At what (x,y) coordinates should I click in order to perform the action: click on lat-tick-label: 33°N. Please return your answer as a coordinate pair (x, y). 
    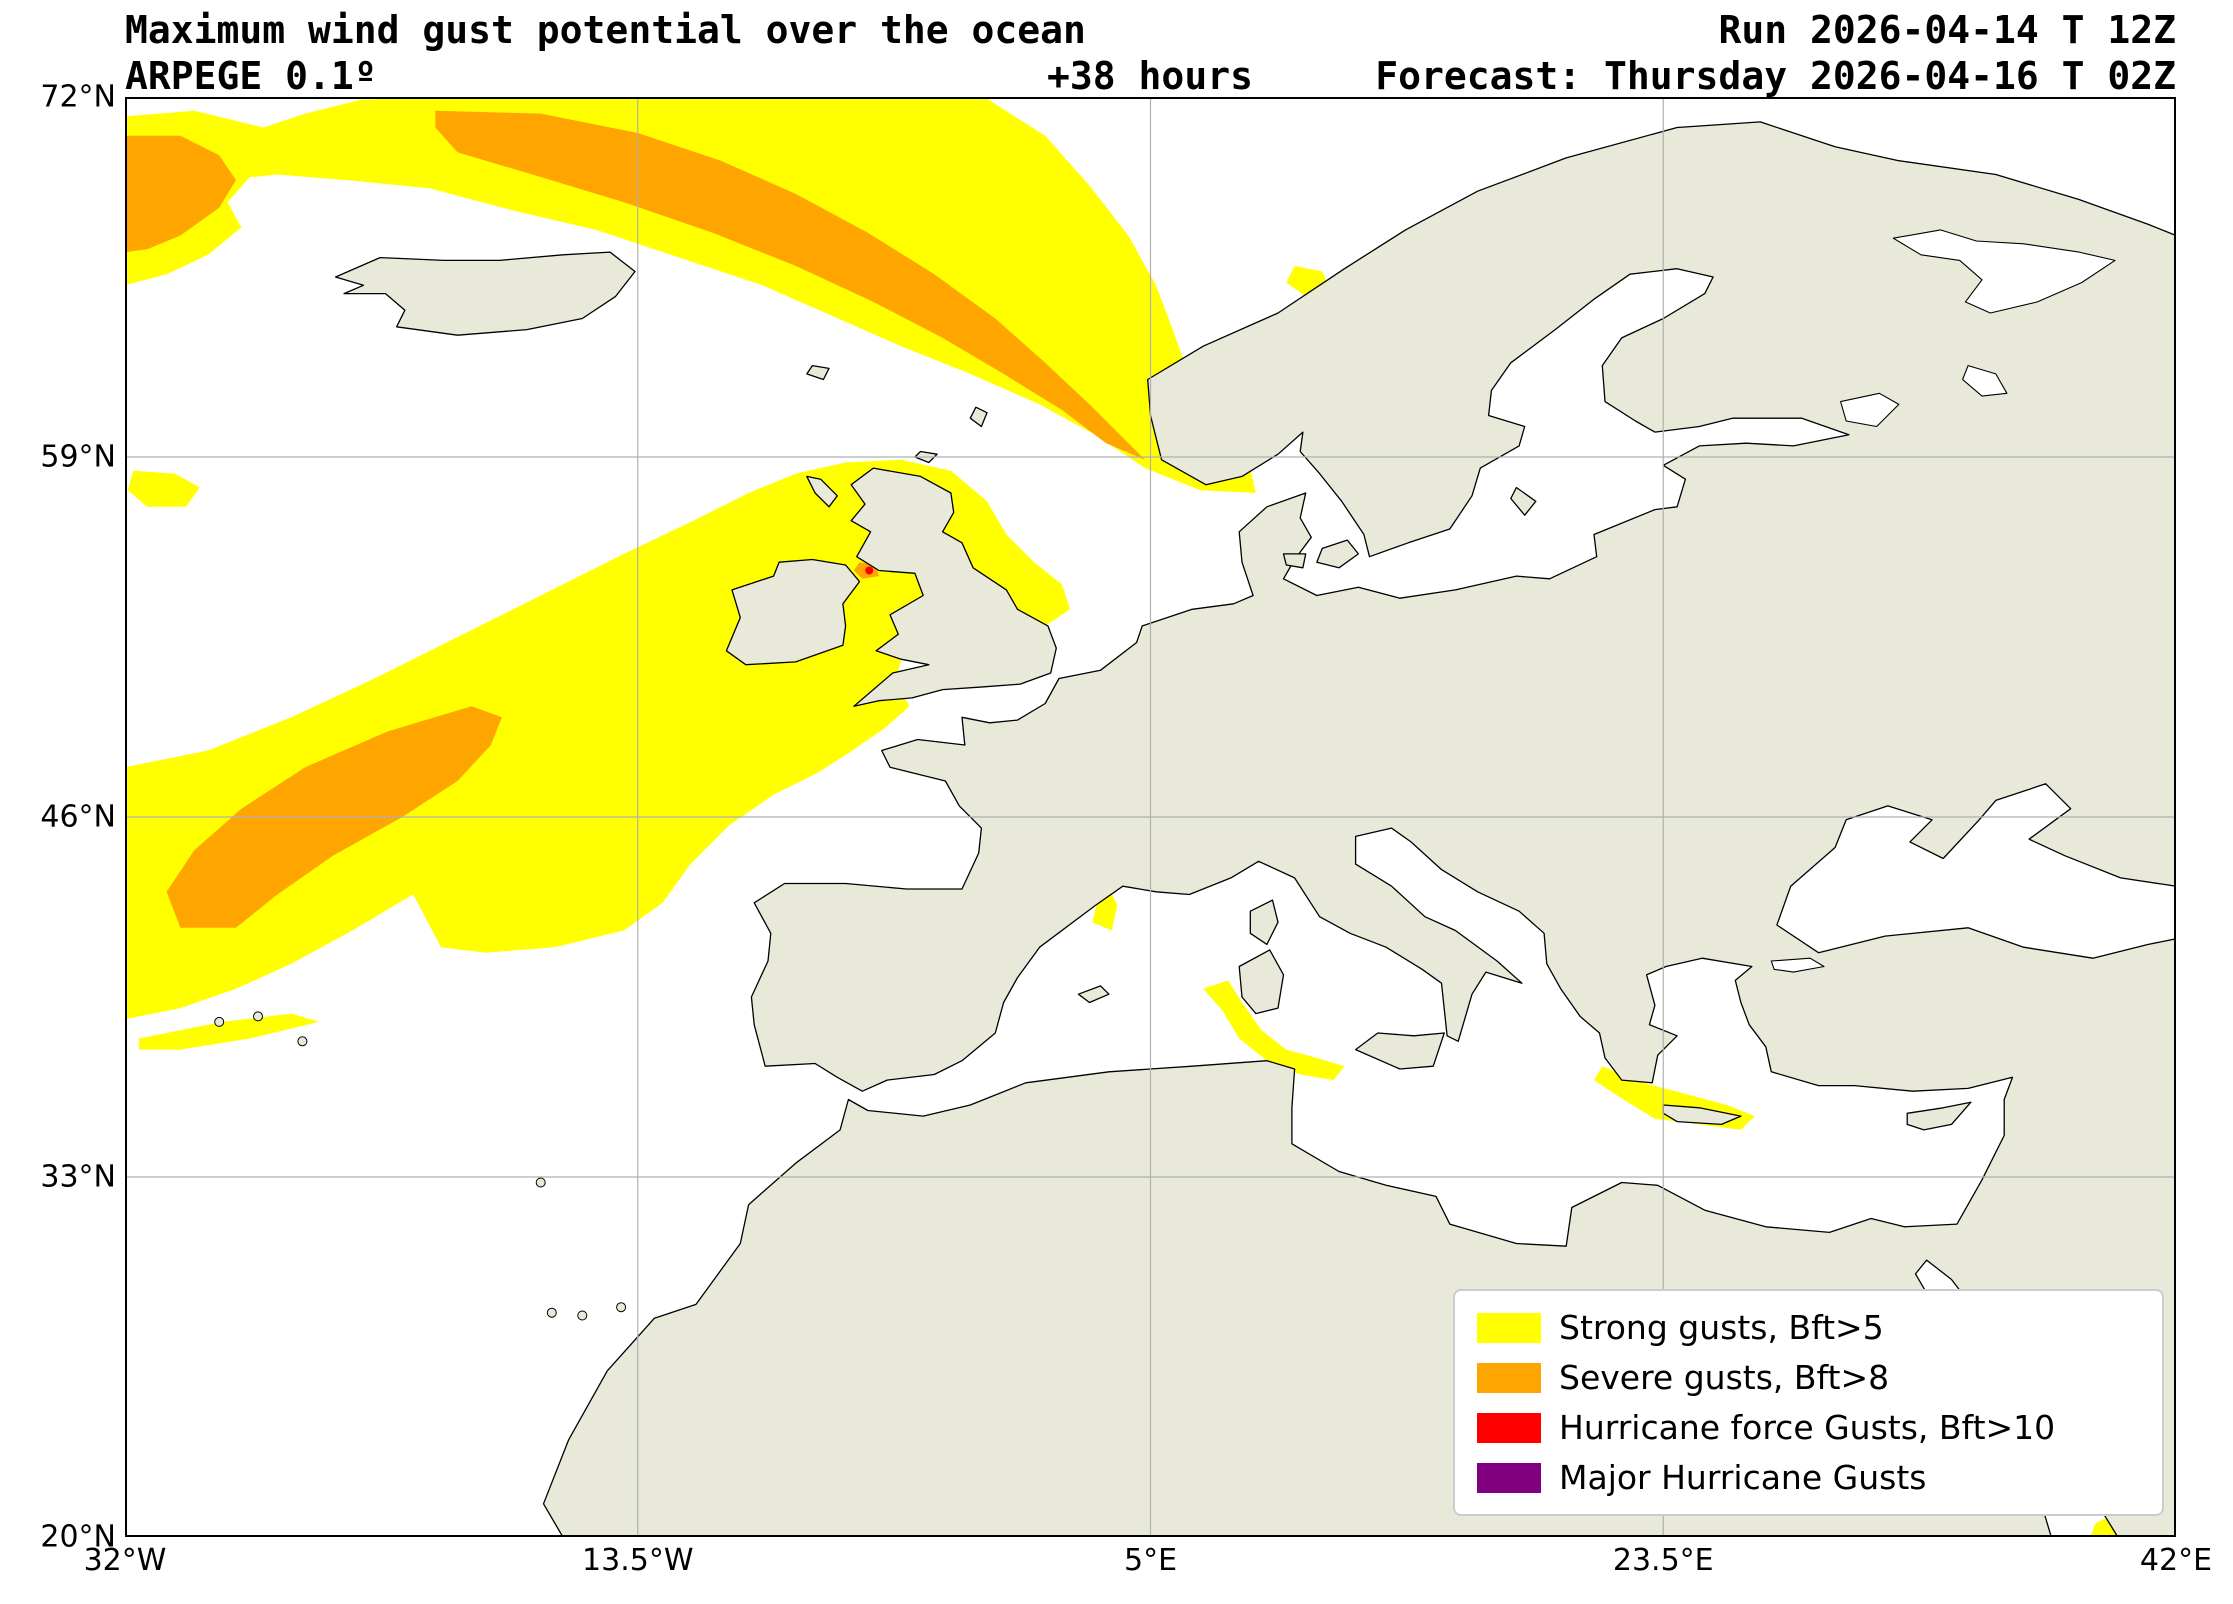
    Looking at the image, I should click on (78, 1177).